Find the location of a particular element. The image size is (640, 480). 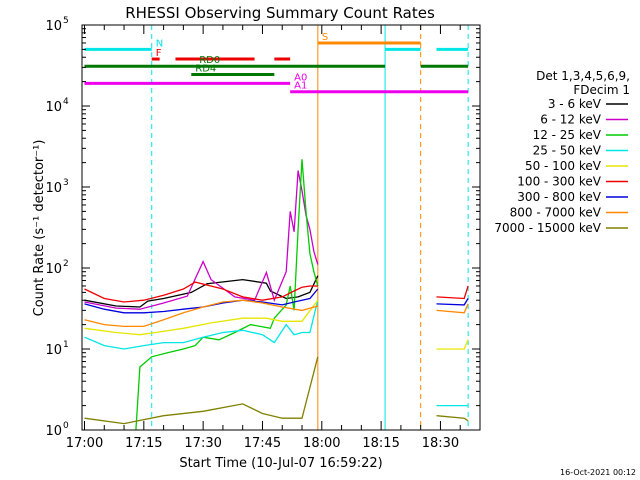

flag-label-rd0: RD0 is located at coordinates (209, 60).